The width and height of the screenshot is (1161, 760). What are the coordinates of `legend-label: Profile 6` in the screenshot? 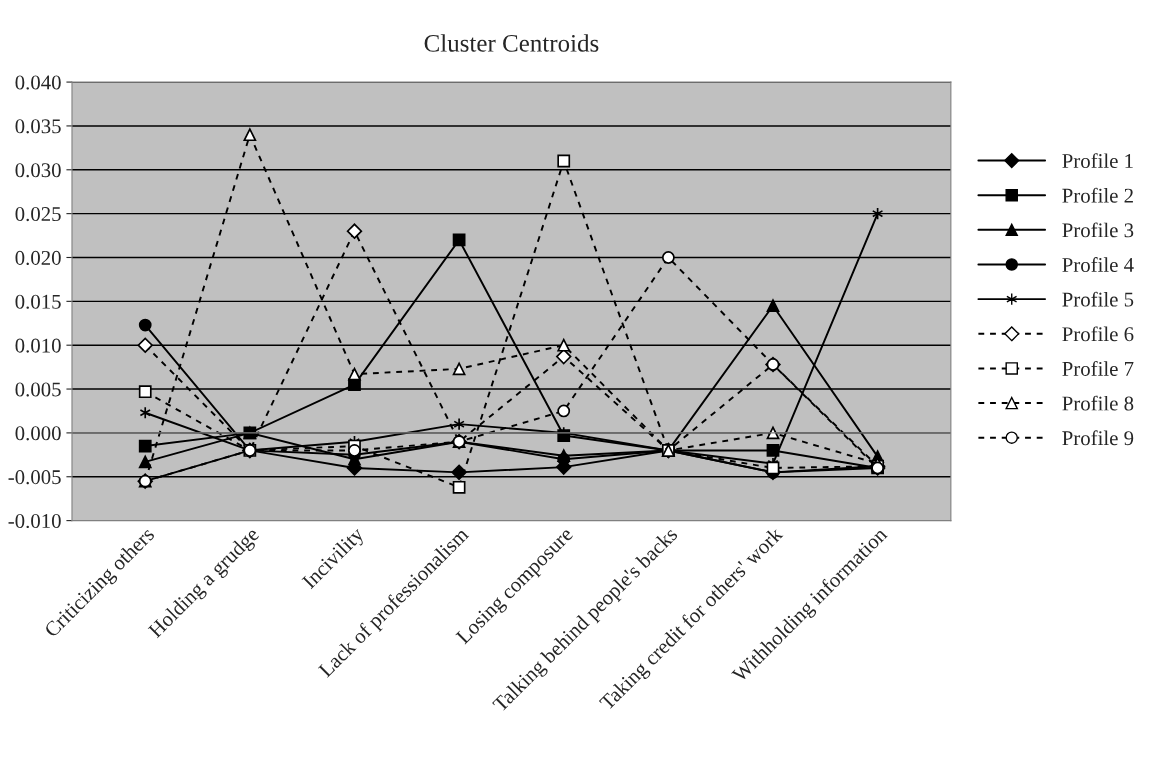 It's located at (1098, 334).